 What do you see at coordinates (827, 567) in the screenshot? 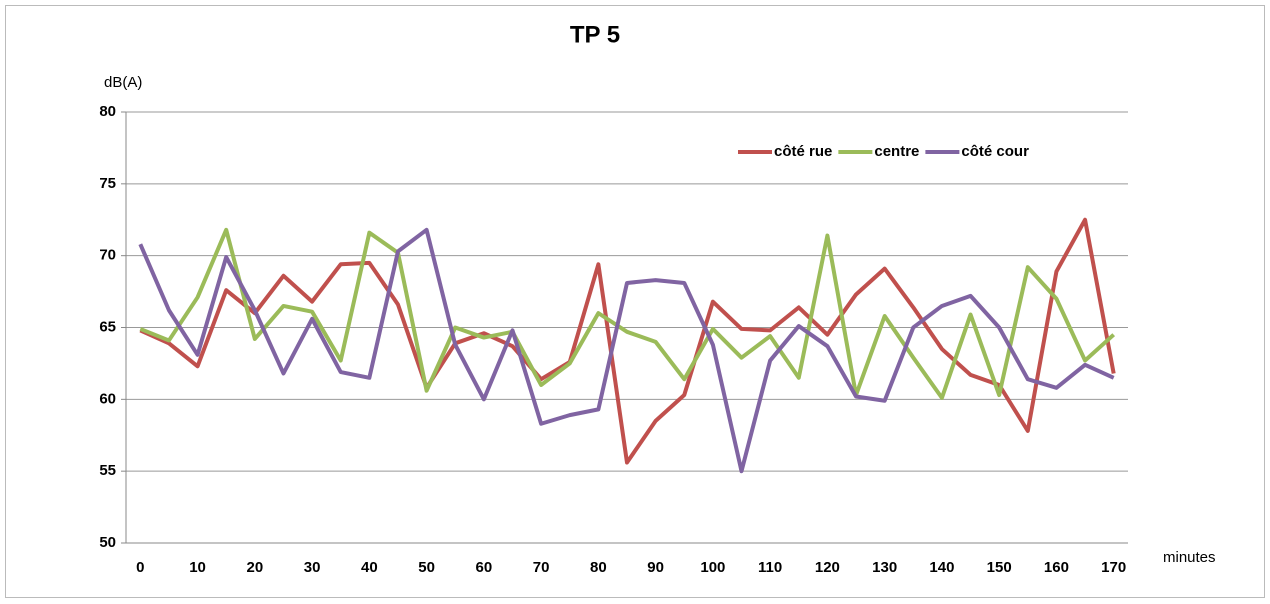
I see `x-tick-label: 120` at bounding box center [827, 567].